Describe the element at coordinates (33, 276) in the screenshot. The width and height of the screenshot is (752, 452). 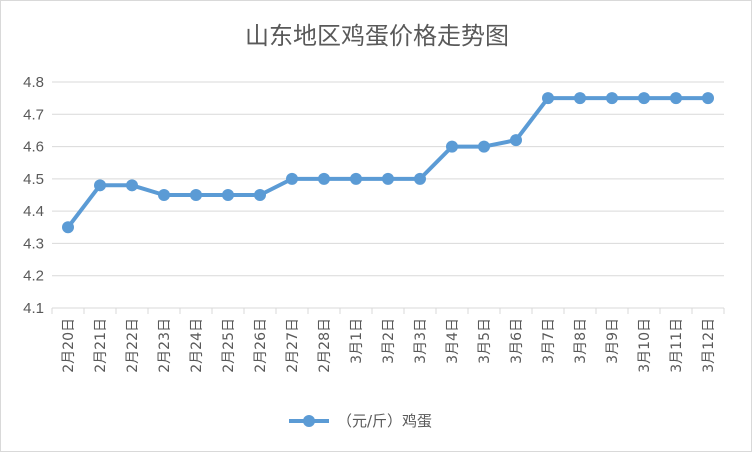
I see `y-tick-label: 4.2` at that location.